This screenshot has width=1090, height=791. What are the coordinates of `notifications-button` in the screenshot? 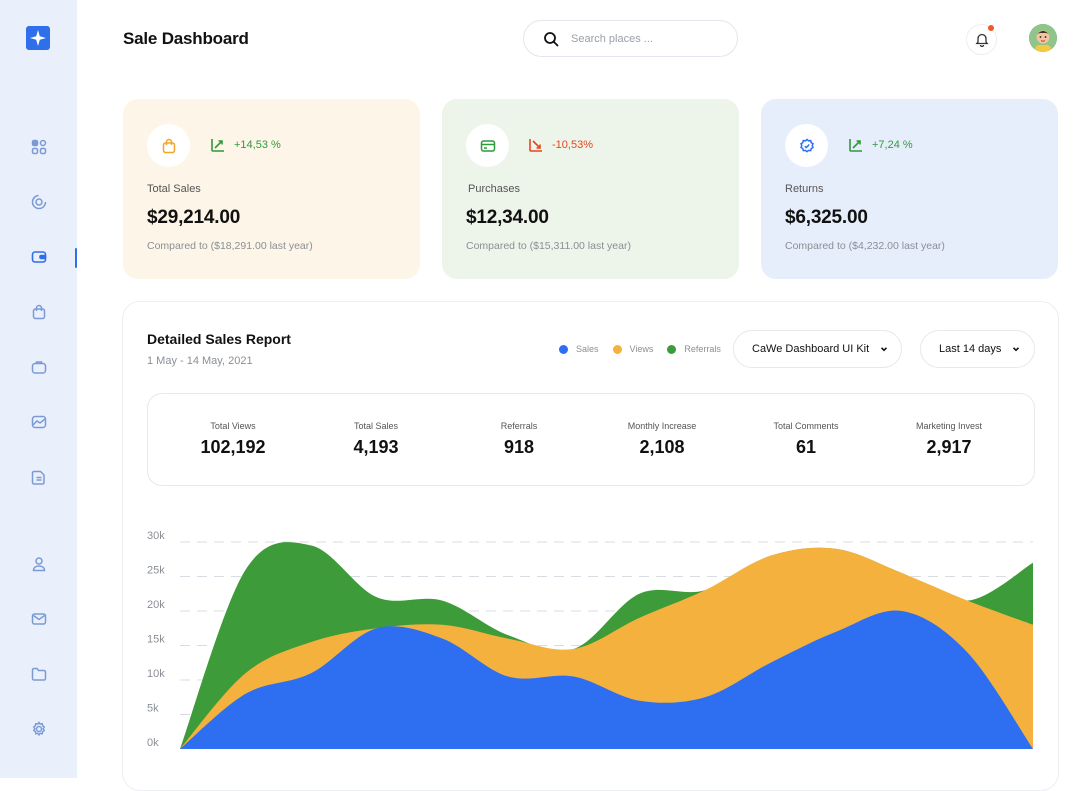 It's located at (981, 39).